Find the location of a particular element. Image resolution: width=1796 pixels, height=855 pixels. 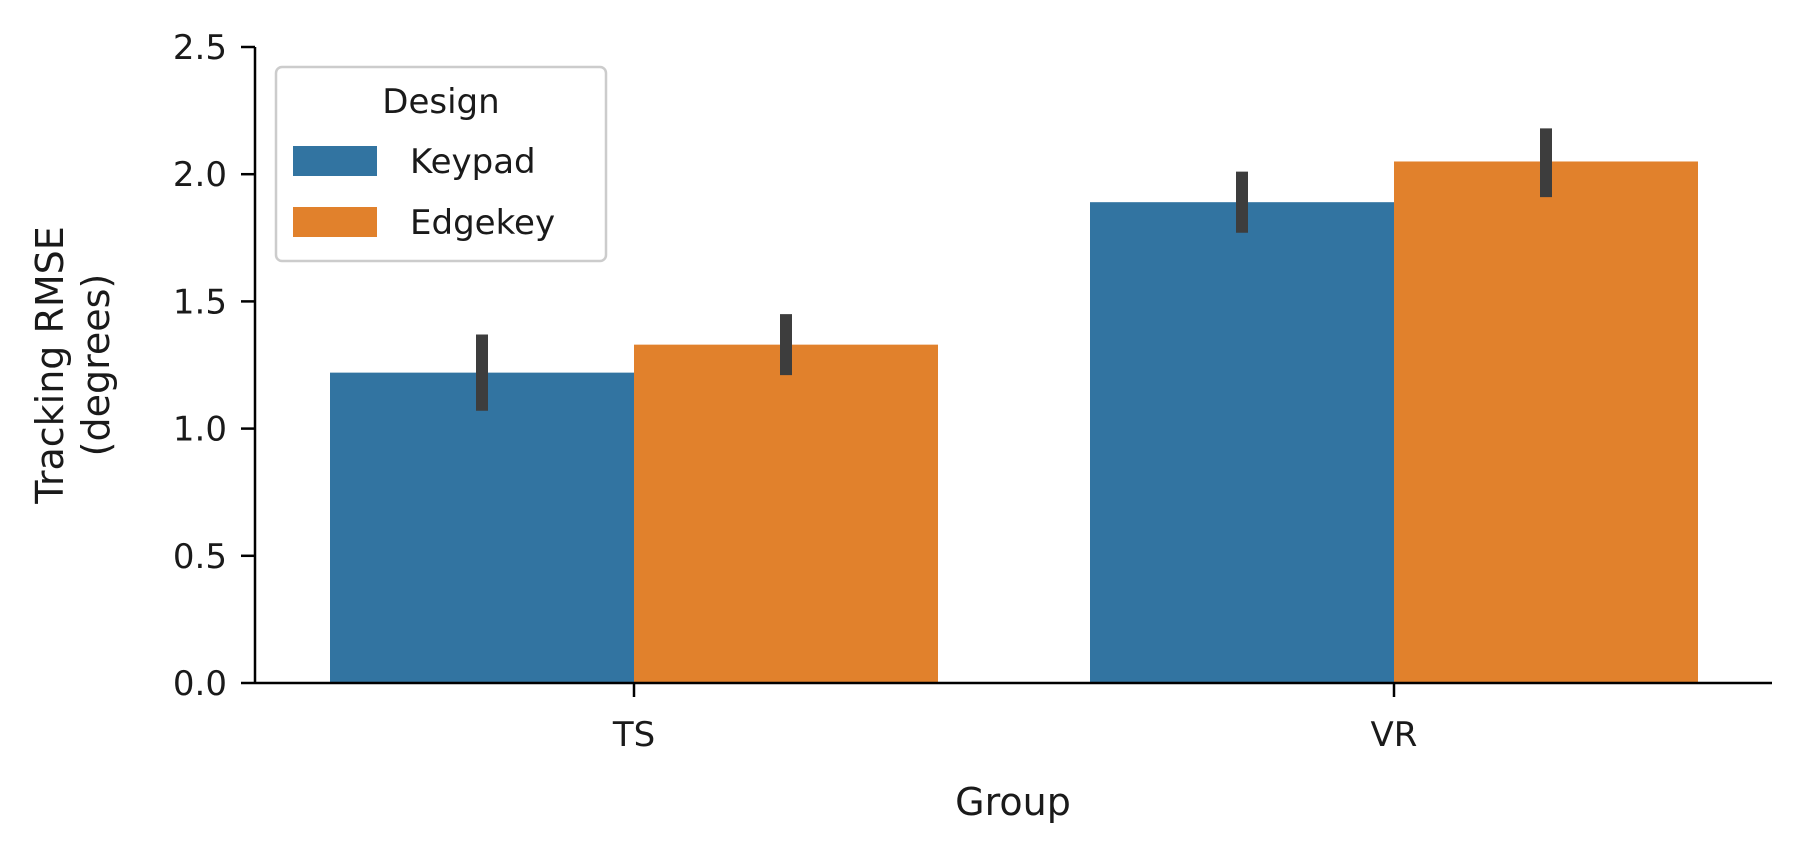

legend: Design Keypad Edgekey is located at coordinates (441, 164).